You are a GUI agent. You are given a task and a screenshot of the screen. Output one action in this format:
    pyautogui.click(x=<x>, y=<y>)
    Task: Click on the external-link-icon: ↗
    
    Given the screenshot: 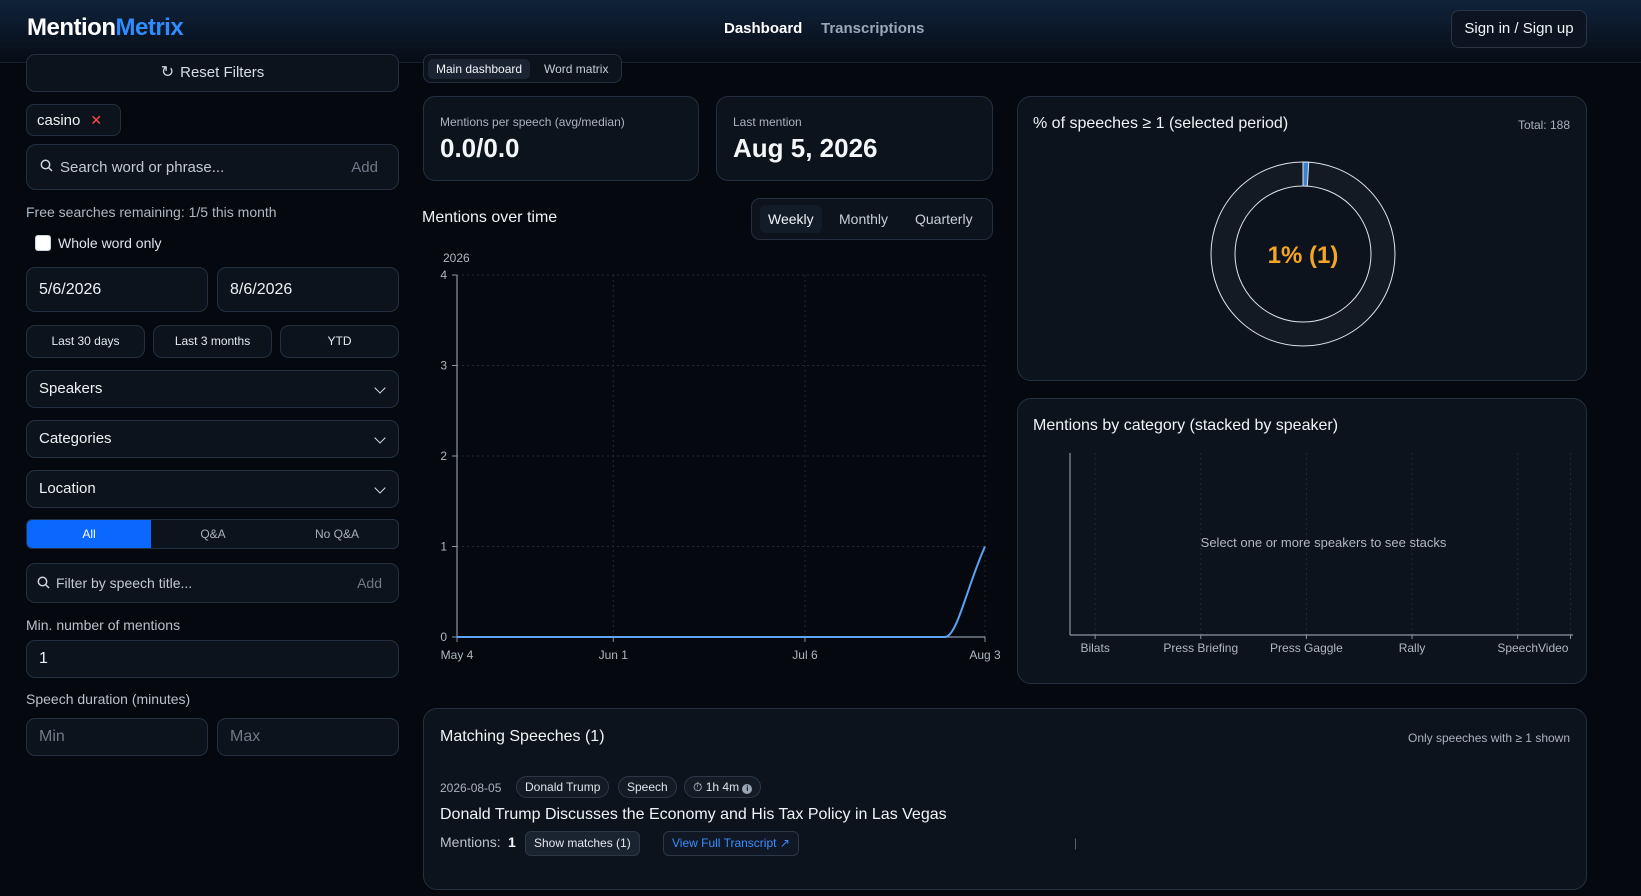 What is the action you would take?
    pyautogui.click(x=784, y=843)
    